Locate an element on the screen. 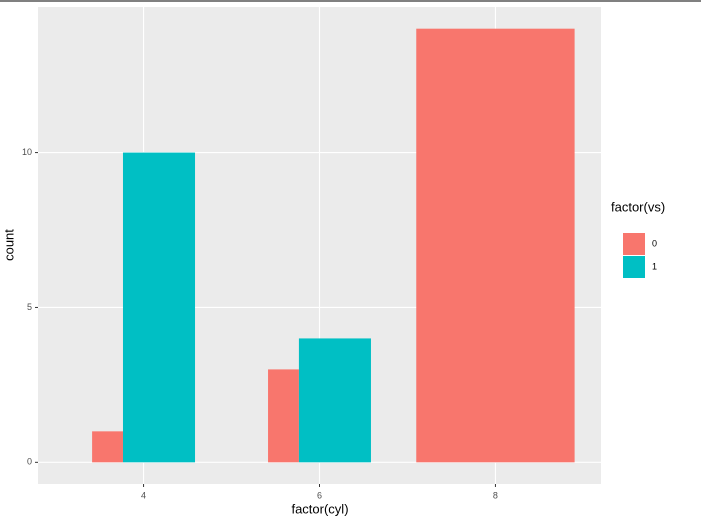 The height and width of the screenshot is (524, 701). y-tick-label: 0 is located at coordinates (29, 462).